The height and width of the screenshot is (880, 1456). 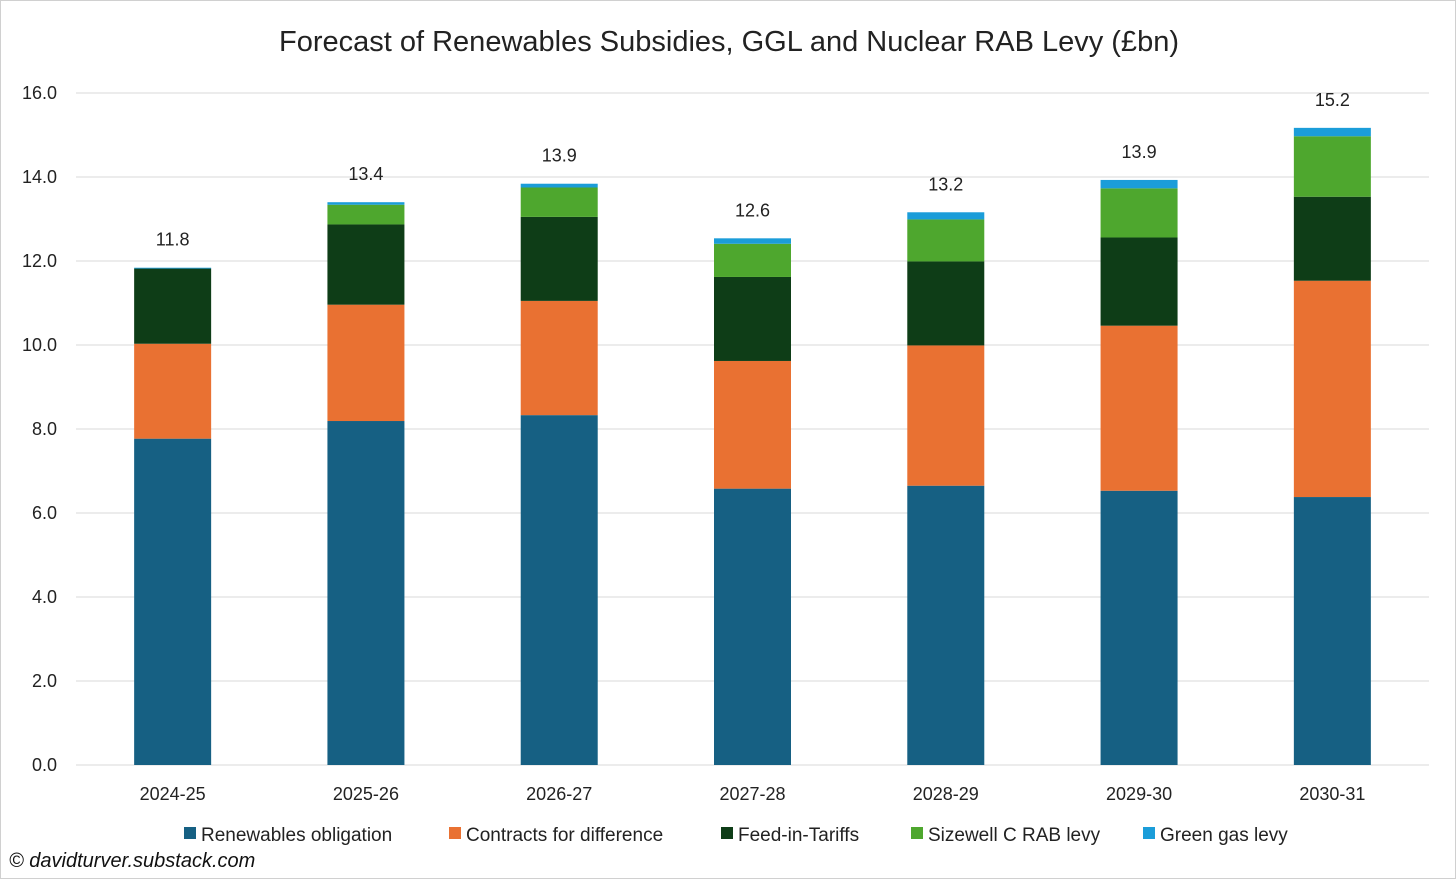 I want to click on legend-item: Green gas levy, so click(x=1215, y=835).